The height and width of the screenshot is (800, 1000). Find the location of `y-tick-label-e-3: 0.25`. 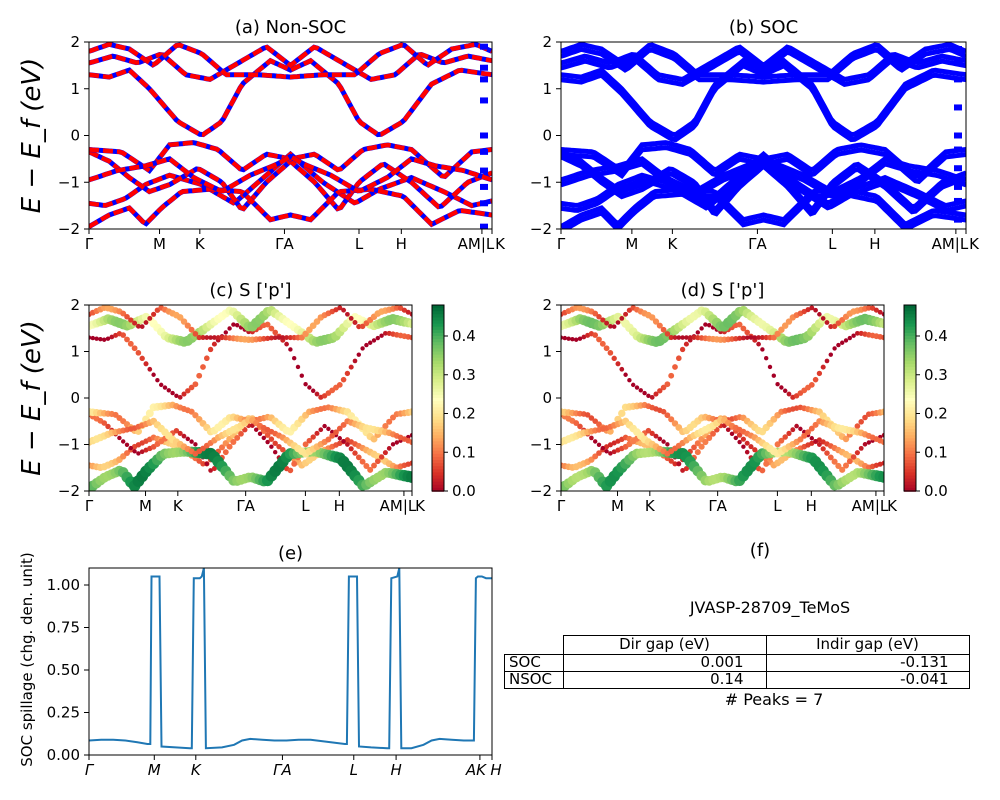

y-tick-label-e-3: 0.25 is located at coordinates (63, 713).